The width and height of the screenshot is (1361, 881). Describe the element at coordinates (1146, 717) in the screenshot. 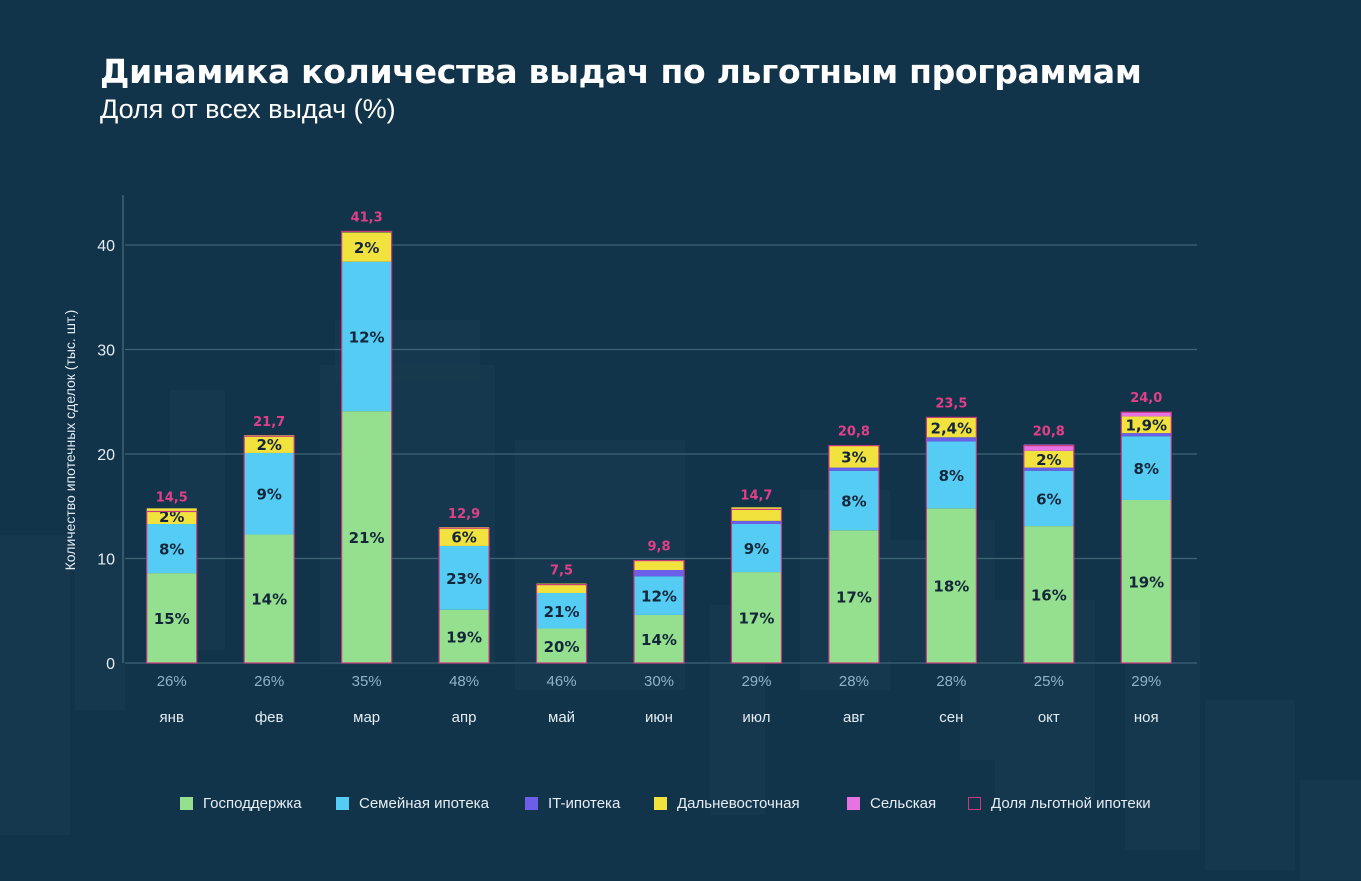

I see `x-tick-label: ноя` at that location.